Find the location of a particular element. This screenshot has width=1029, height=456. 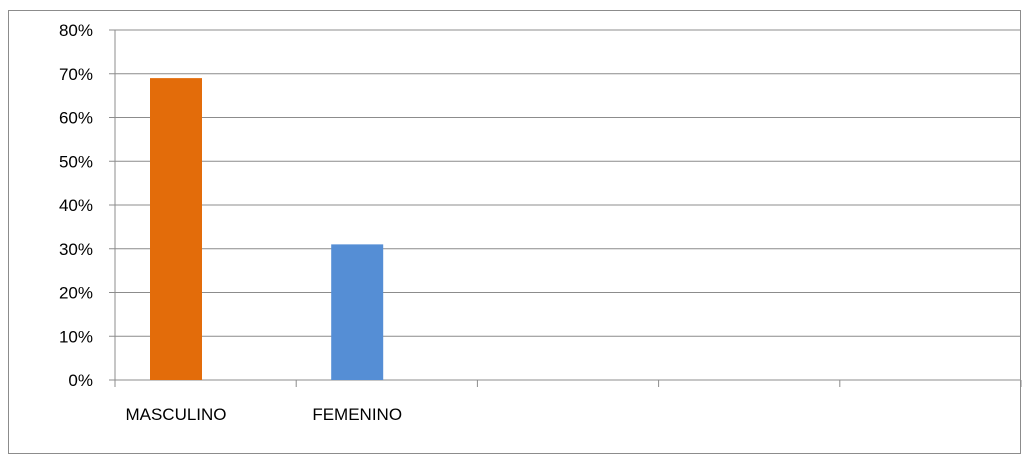

y-tick-labels: 0% 10% 20% 30% 40% 50% 60% 70% 80% is located at coordinates (76, 205).